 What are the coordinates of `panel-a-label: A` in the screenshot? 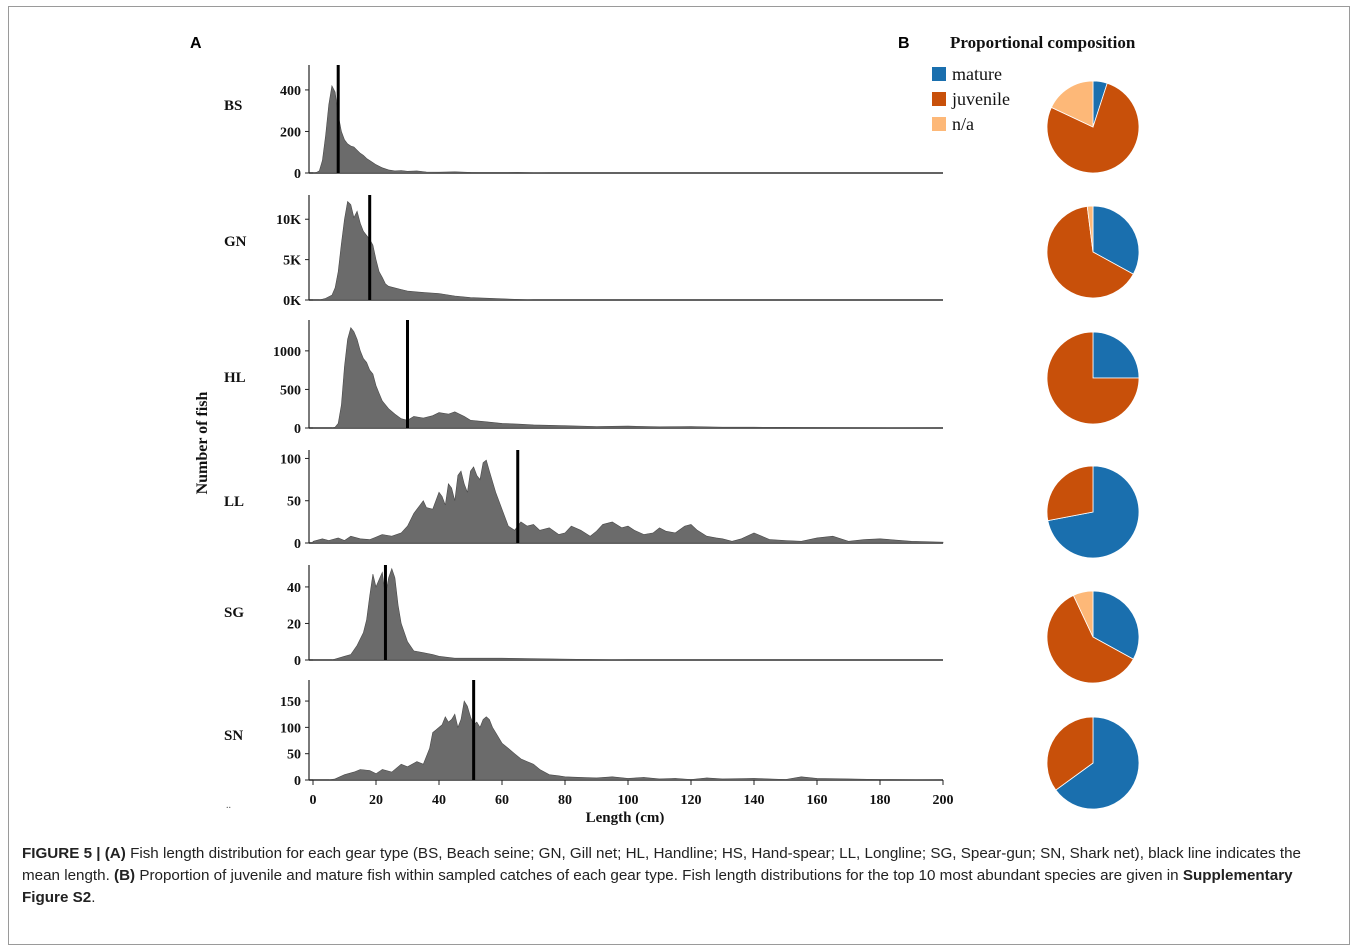 It's located at (196, 43).